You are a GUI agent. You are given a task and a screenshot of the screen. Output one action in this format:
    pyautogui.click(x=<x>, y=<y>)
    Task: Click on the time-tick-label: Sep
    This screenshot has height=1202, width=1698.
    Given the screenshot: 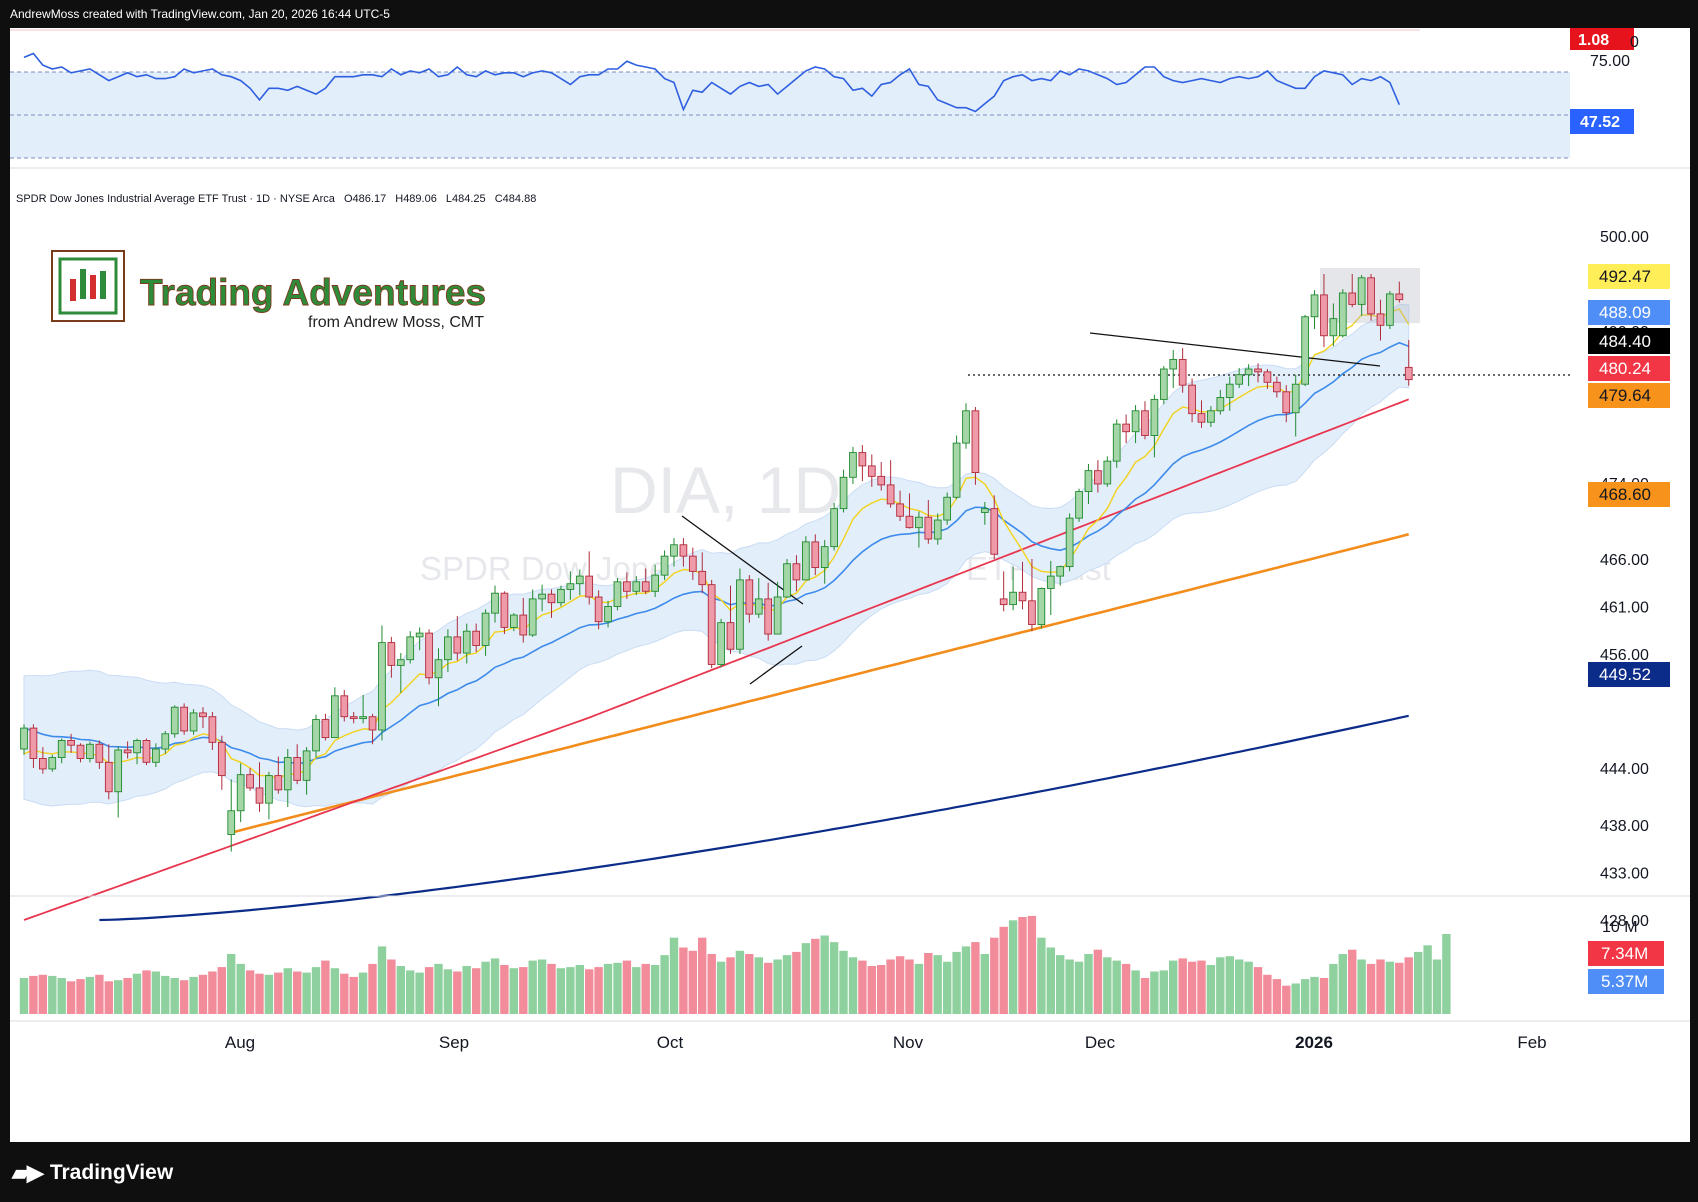 What is the action you would take?
    pyautogui.click(x=454, y=1042)
    